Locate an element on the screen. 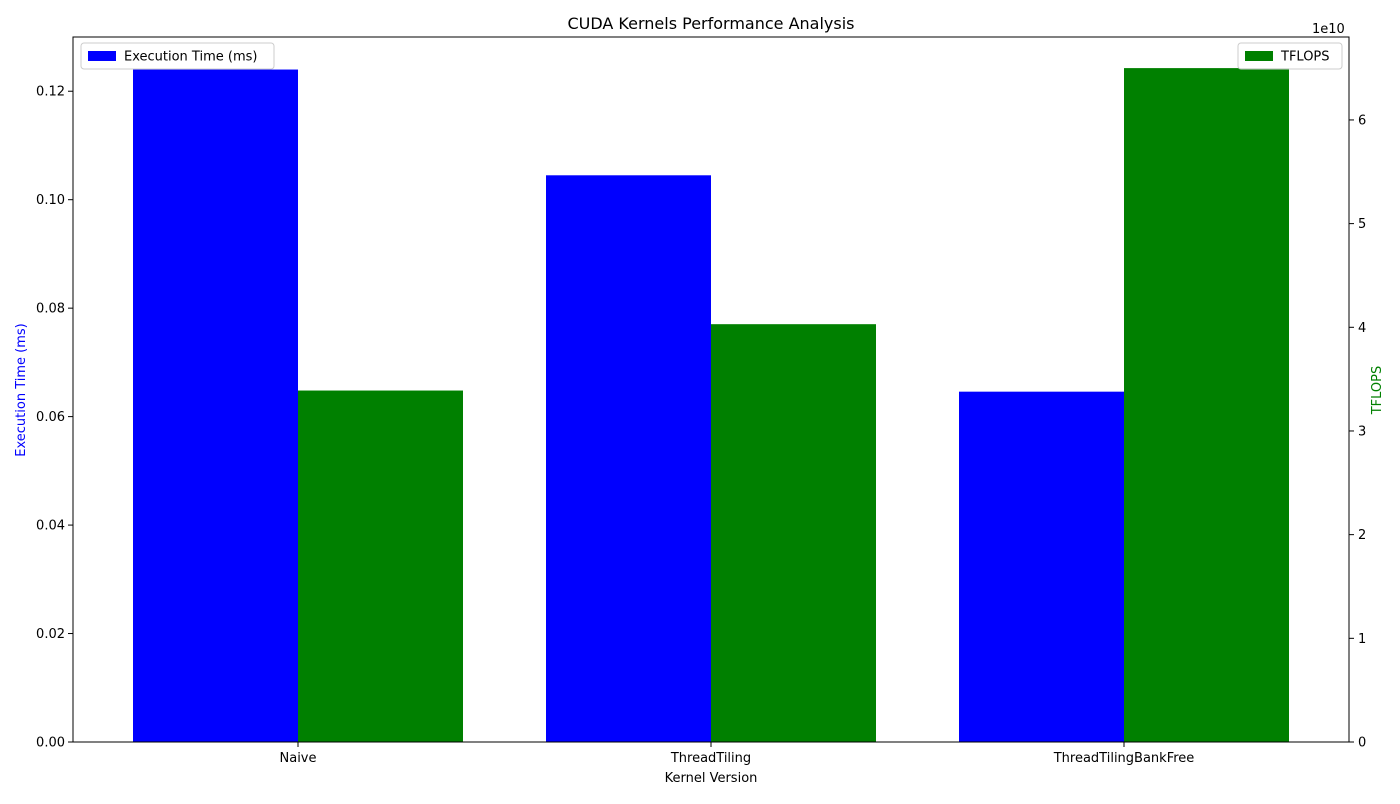  left-axis-ticks: 0.00 0.02 0.04 0.06 0.08 0.10 0.12 is located at coordinates (54, 418).